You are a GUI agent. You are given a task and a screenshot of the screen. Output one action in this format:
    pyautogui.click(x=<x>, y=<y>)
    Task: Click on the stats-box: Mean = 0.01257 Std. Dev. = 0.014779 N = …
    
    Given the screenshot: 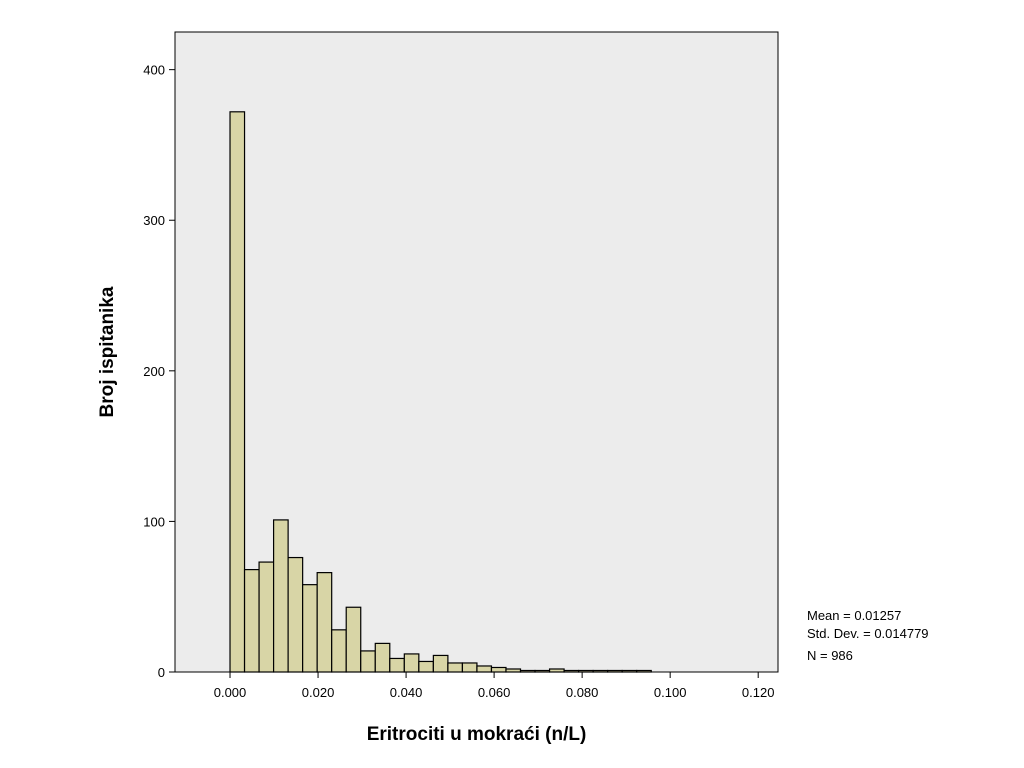 What is the action you would take?
    pyautogui.click(x=868, y=635)
    